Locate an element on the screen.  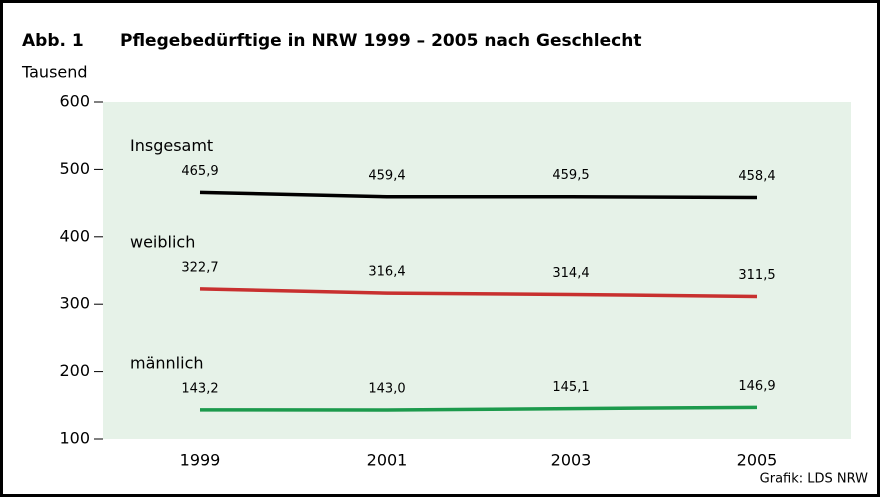
x-tick-label: 2003 is located at coordinates (571, 460).